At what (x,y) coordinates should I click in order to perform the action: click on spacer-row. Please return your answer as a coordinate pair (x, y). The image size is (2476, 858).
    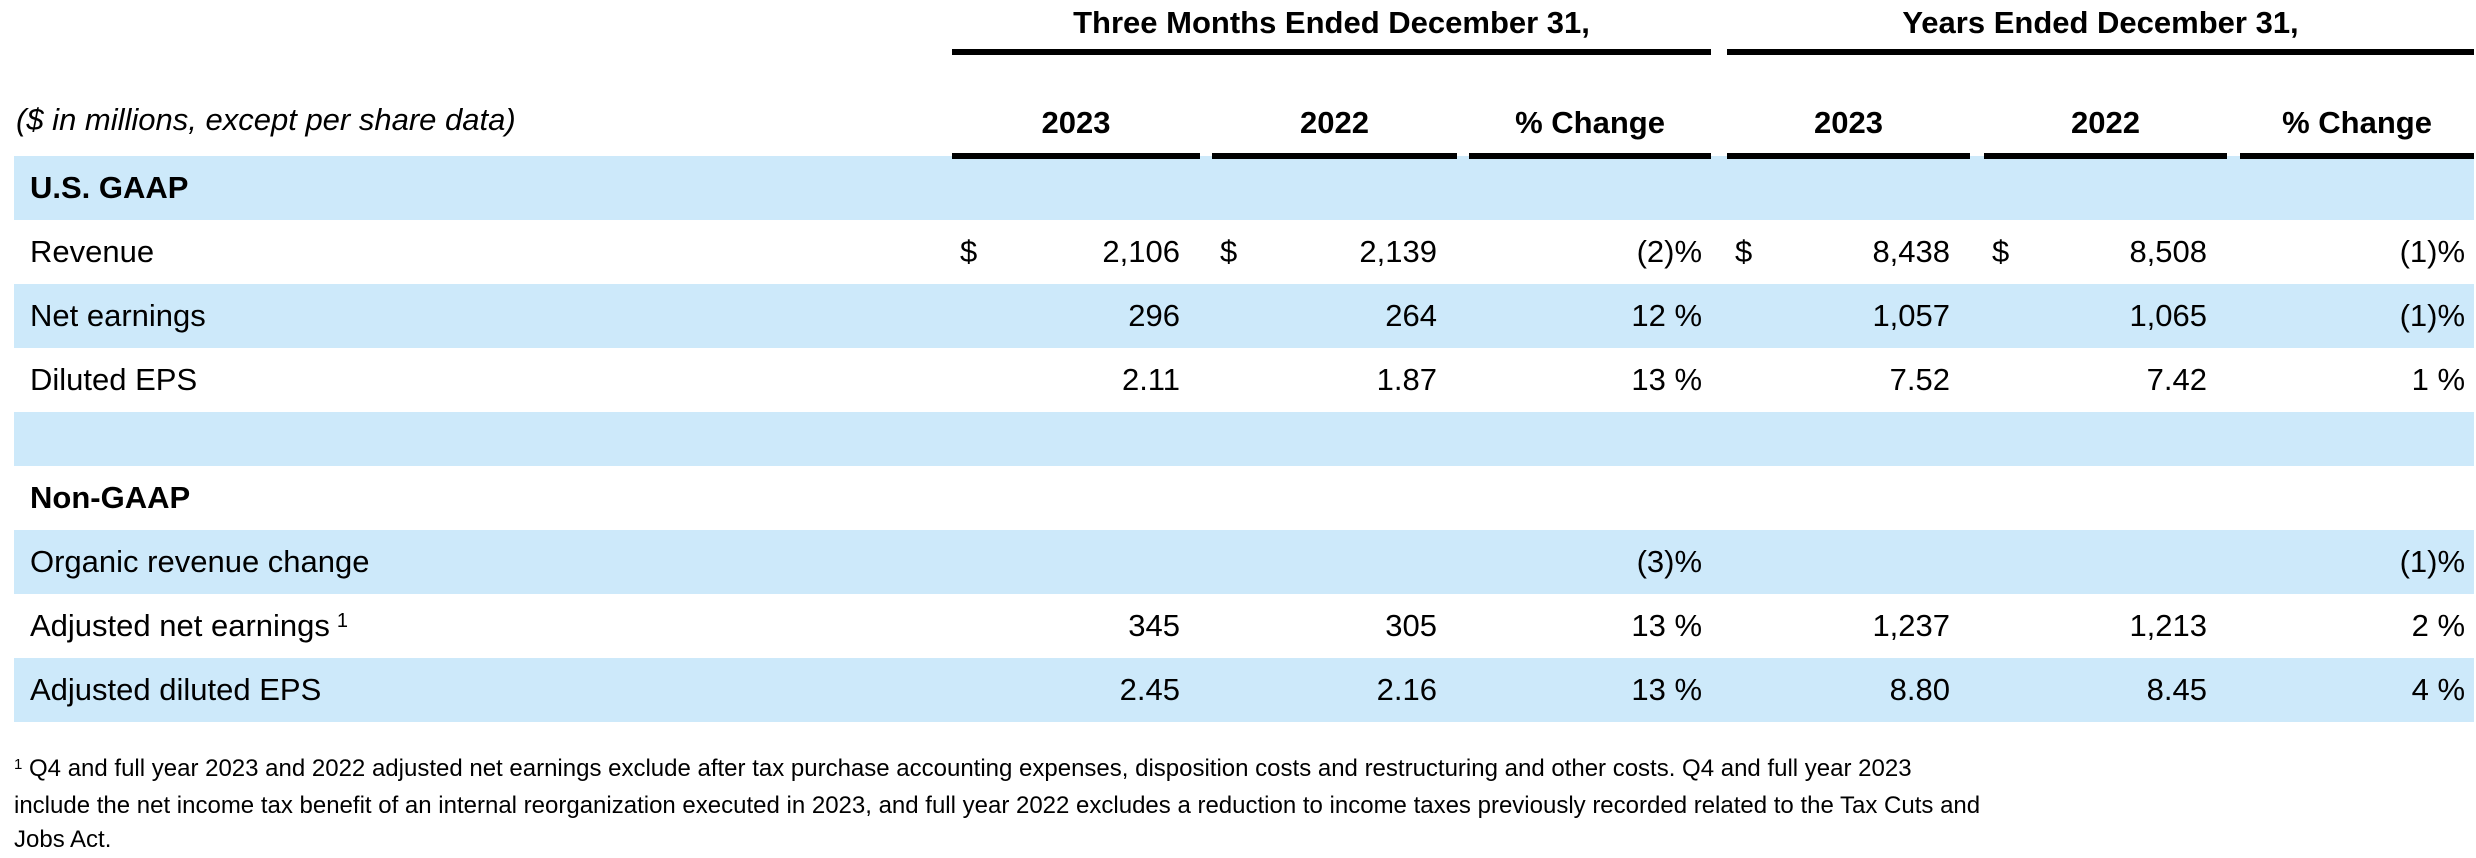
    Looking at the image, I should click on (1244, 439).